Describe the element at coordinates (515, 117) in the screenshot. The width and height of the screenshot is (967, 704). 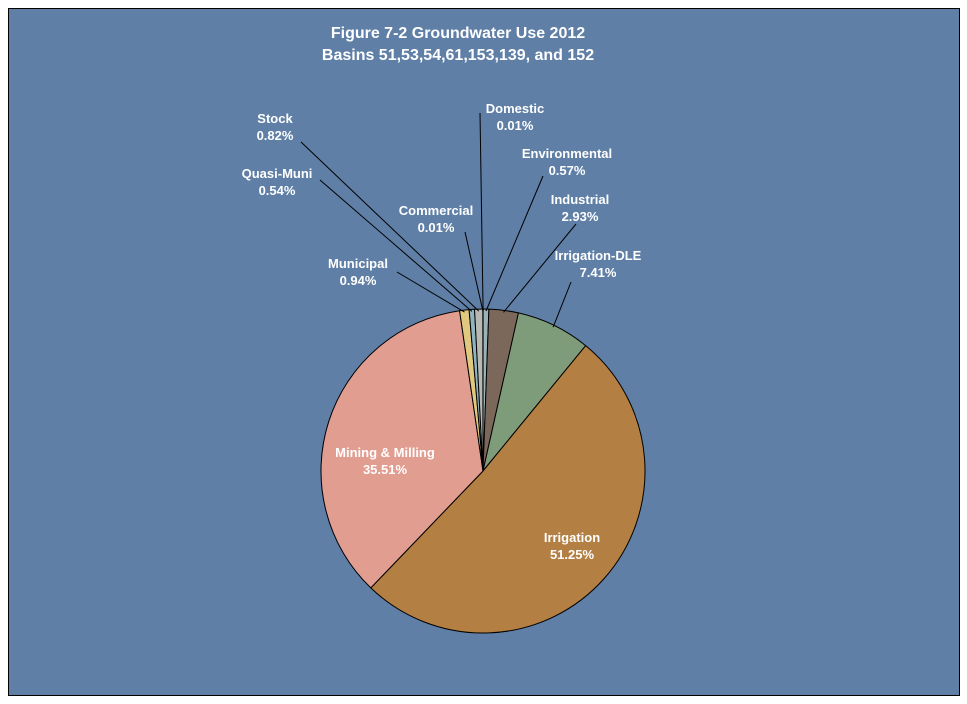
I see `slice-label: Domestic 0.01%` at that location.